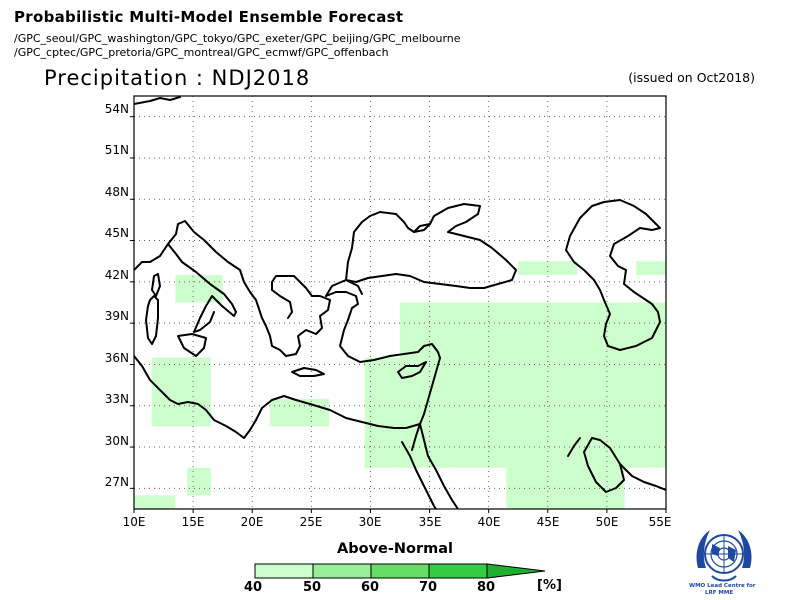 This screenshot has width=800, height=600. Describe the element at coordinates (117, 233) in the screenshot. I see `lat-label: 45N` at that location.